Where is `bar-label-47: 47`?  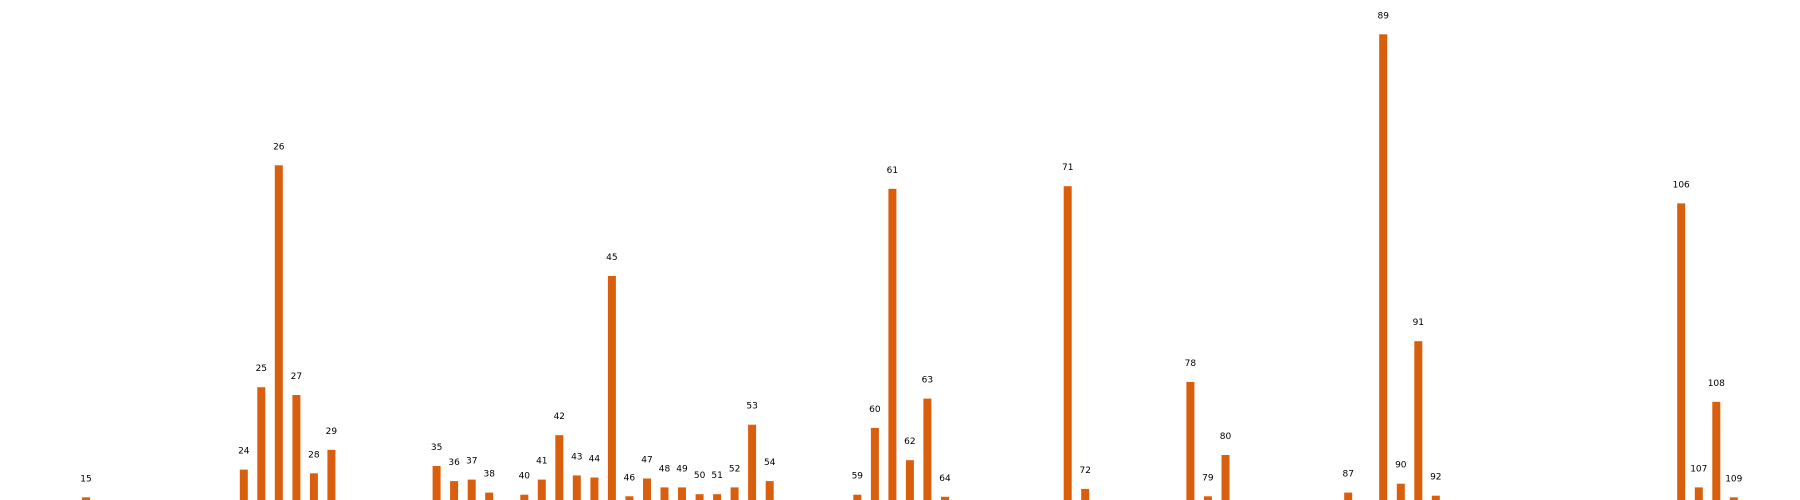
bar-label-47: 47 is located at coordinates (646, 461).